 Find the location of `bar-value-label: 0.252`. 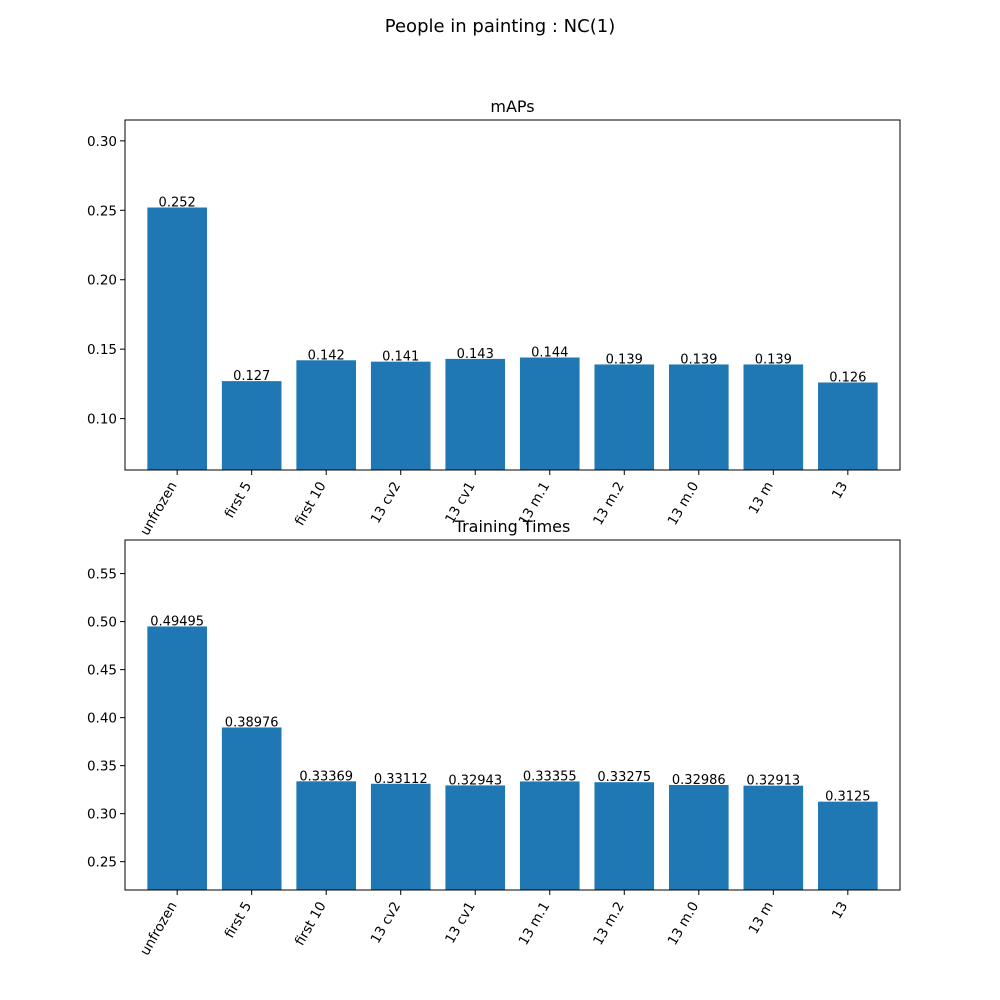

bar-value-label: 0.252 is located at coordinates (177, 203).